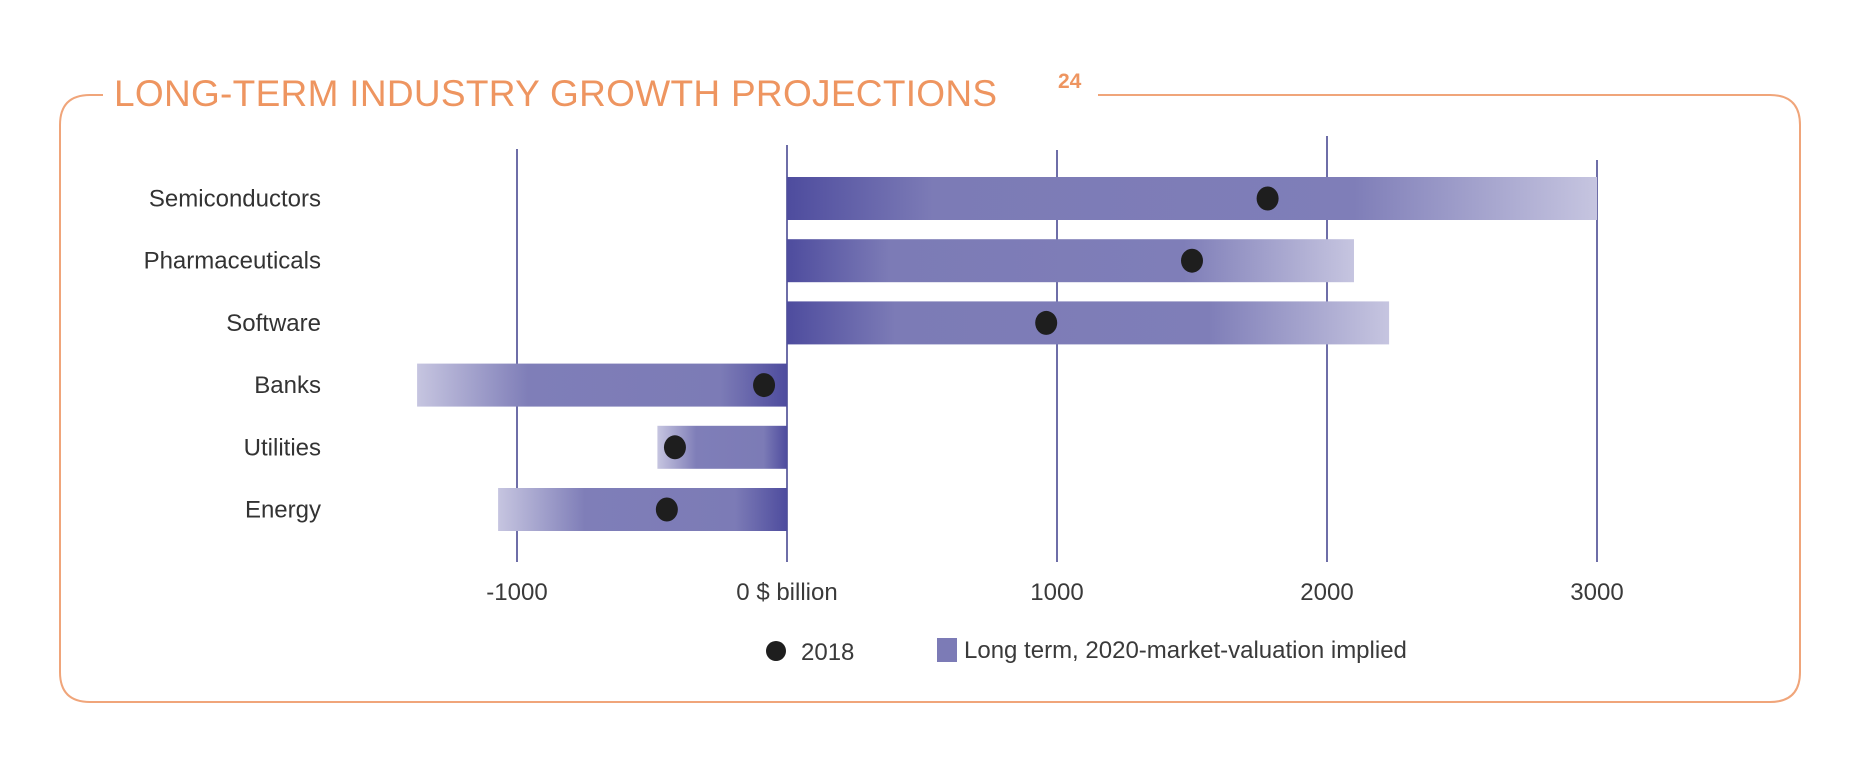  I want to click on x-tick-label: 3000, so click(1596, 592).